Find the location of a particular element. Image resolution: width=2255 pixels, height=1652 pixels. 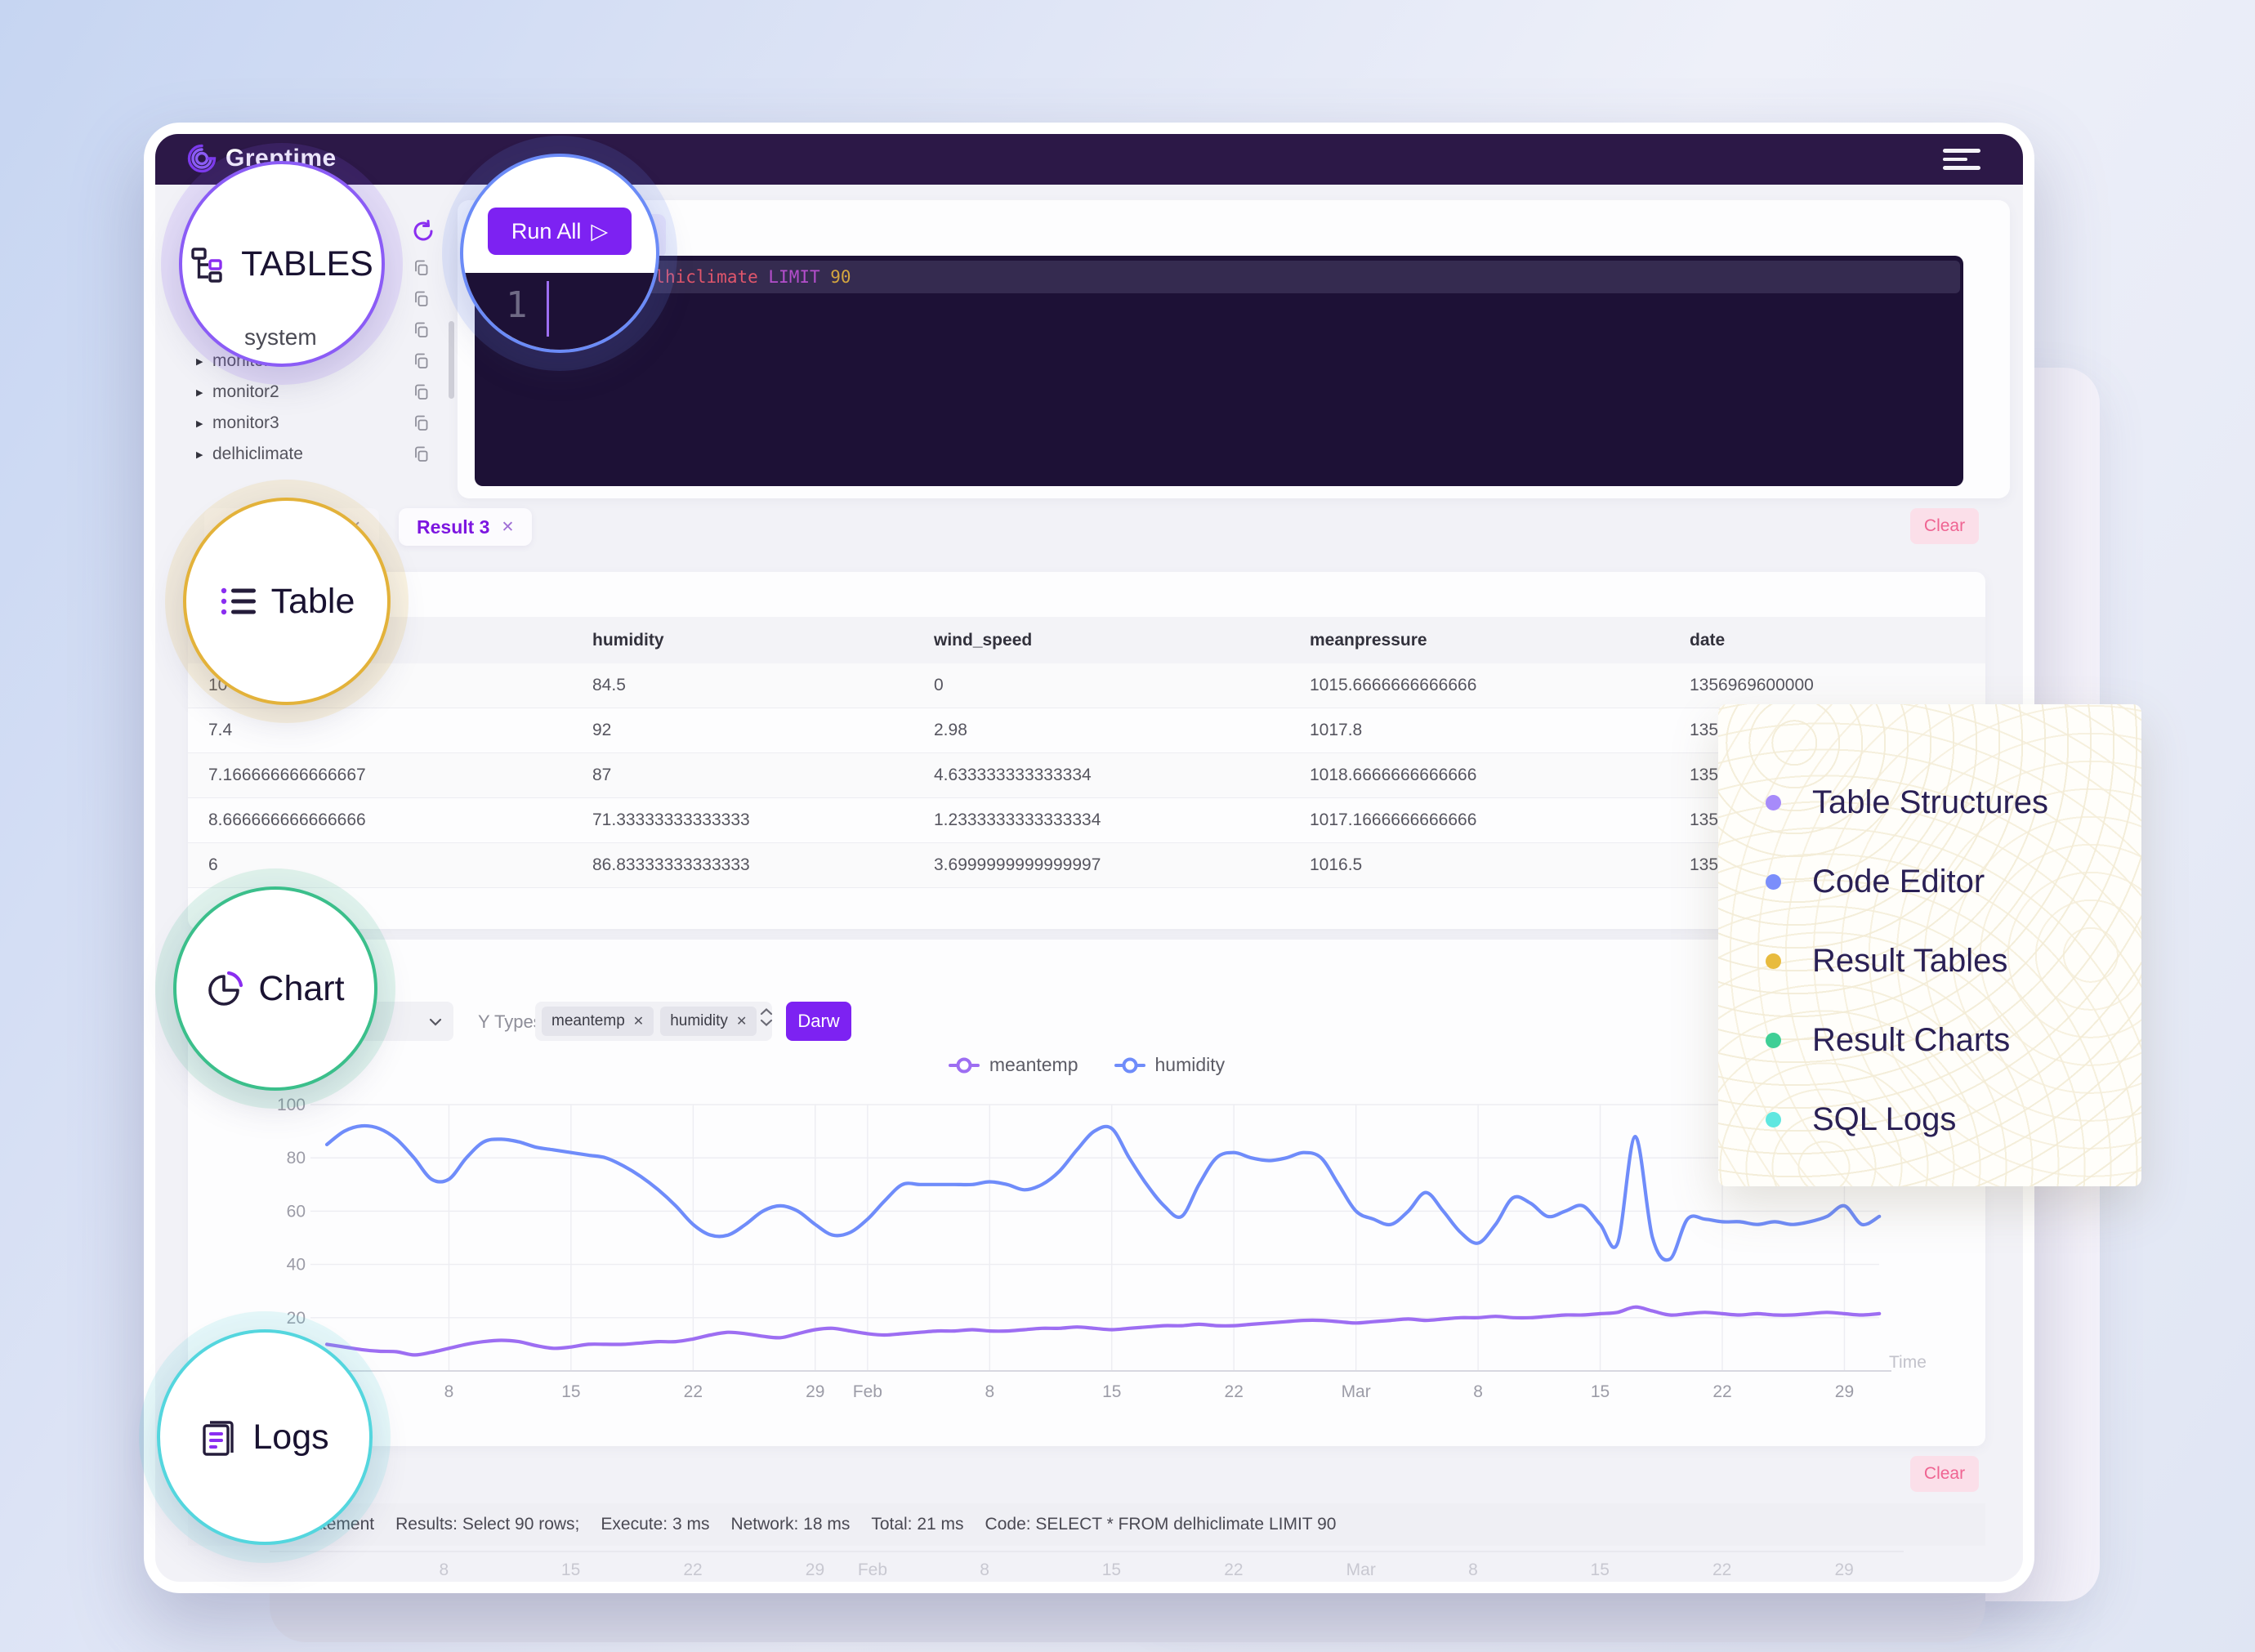

sql-current-line: SELECT * FROM delhiclimate LIMIT 90 is located at coordinates (1219, 277).